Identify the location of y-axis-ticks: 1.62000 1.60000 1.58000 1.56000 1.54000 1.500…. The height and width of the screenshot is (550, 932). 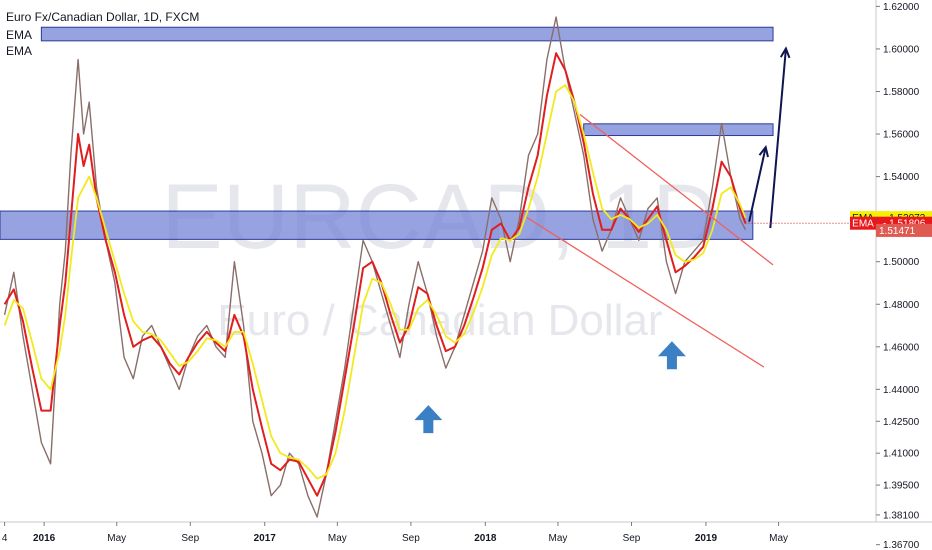
(898, 276).